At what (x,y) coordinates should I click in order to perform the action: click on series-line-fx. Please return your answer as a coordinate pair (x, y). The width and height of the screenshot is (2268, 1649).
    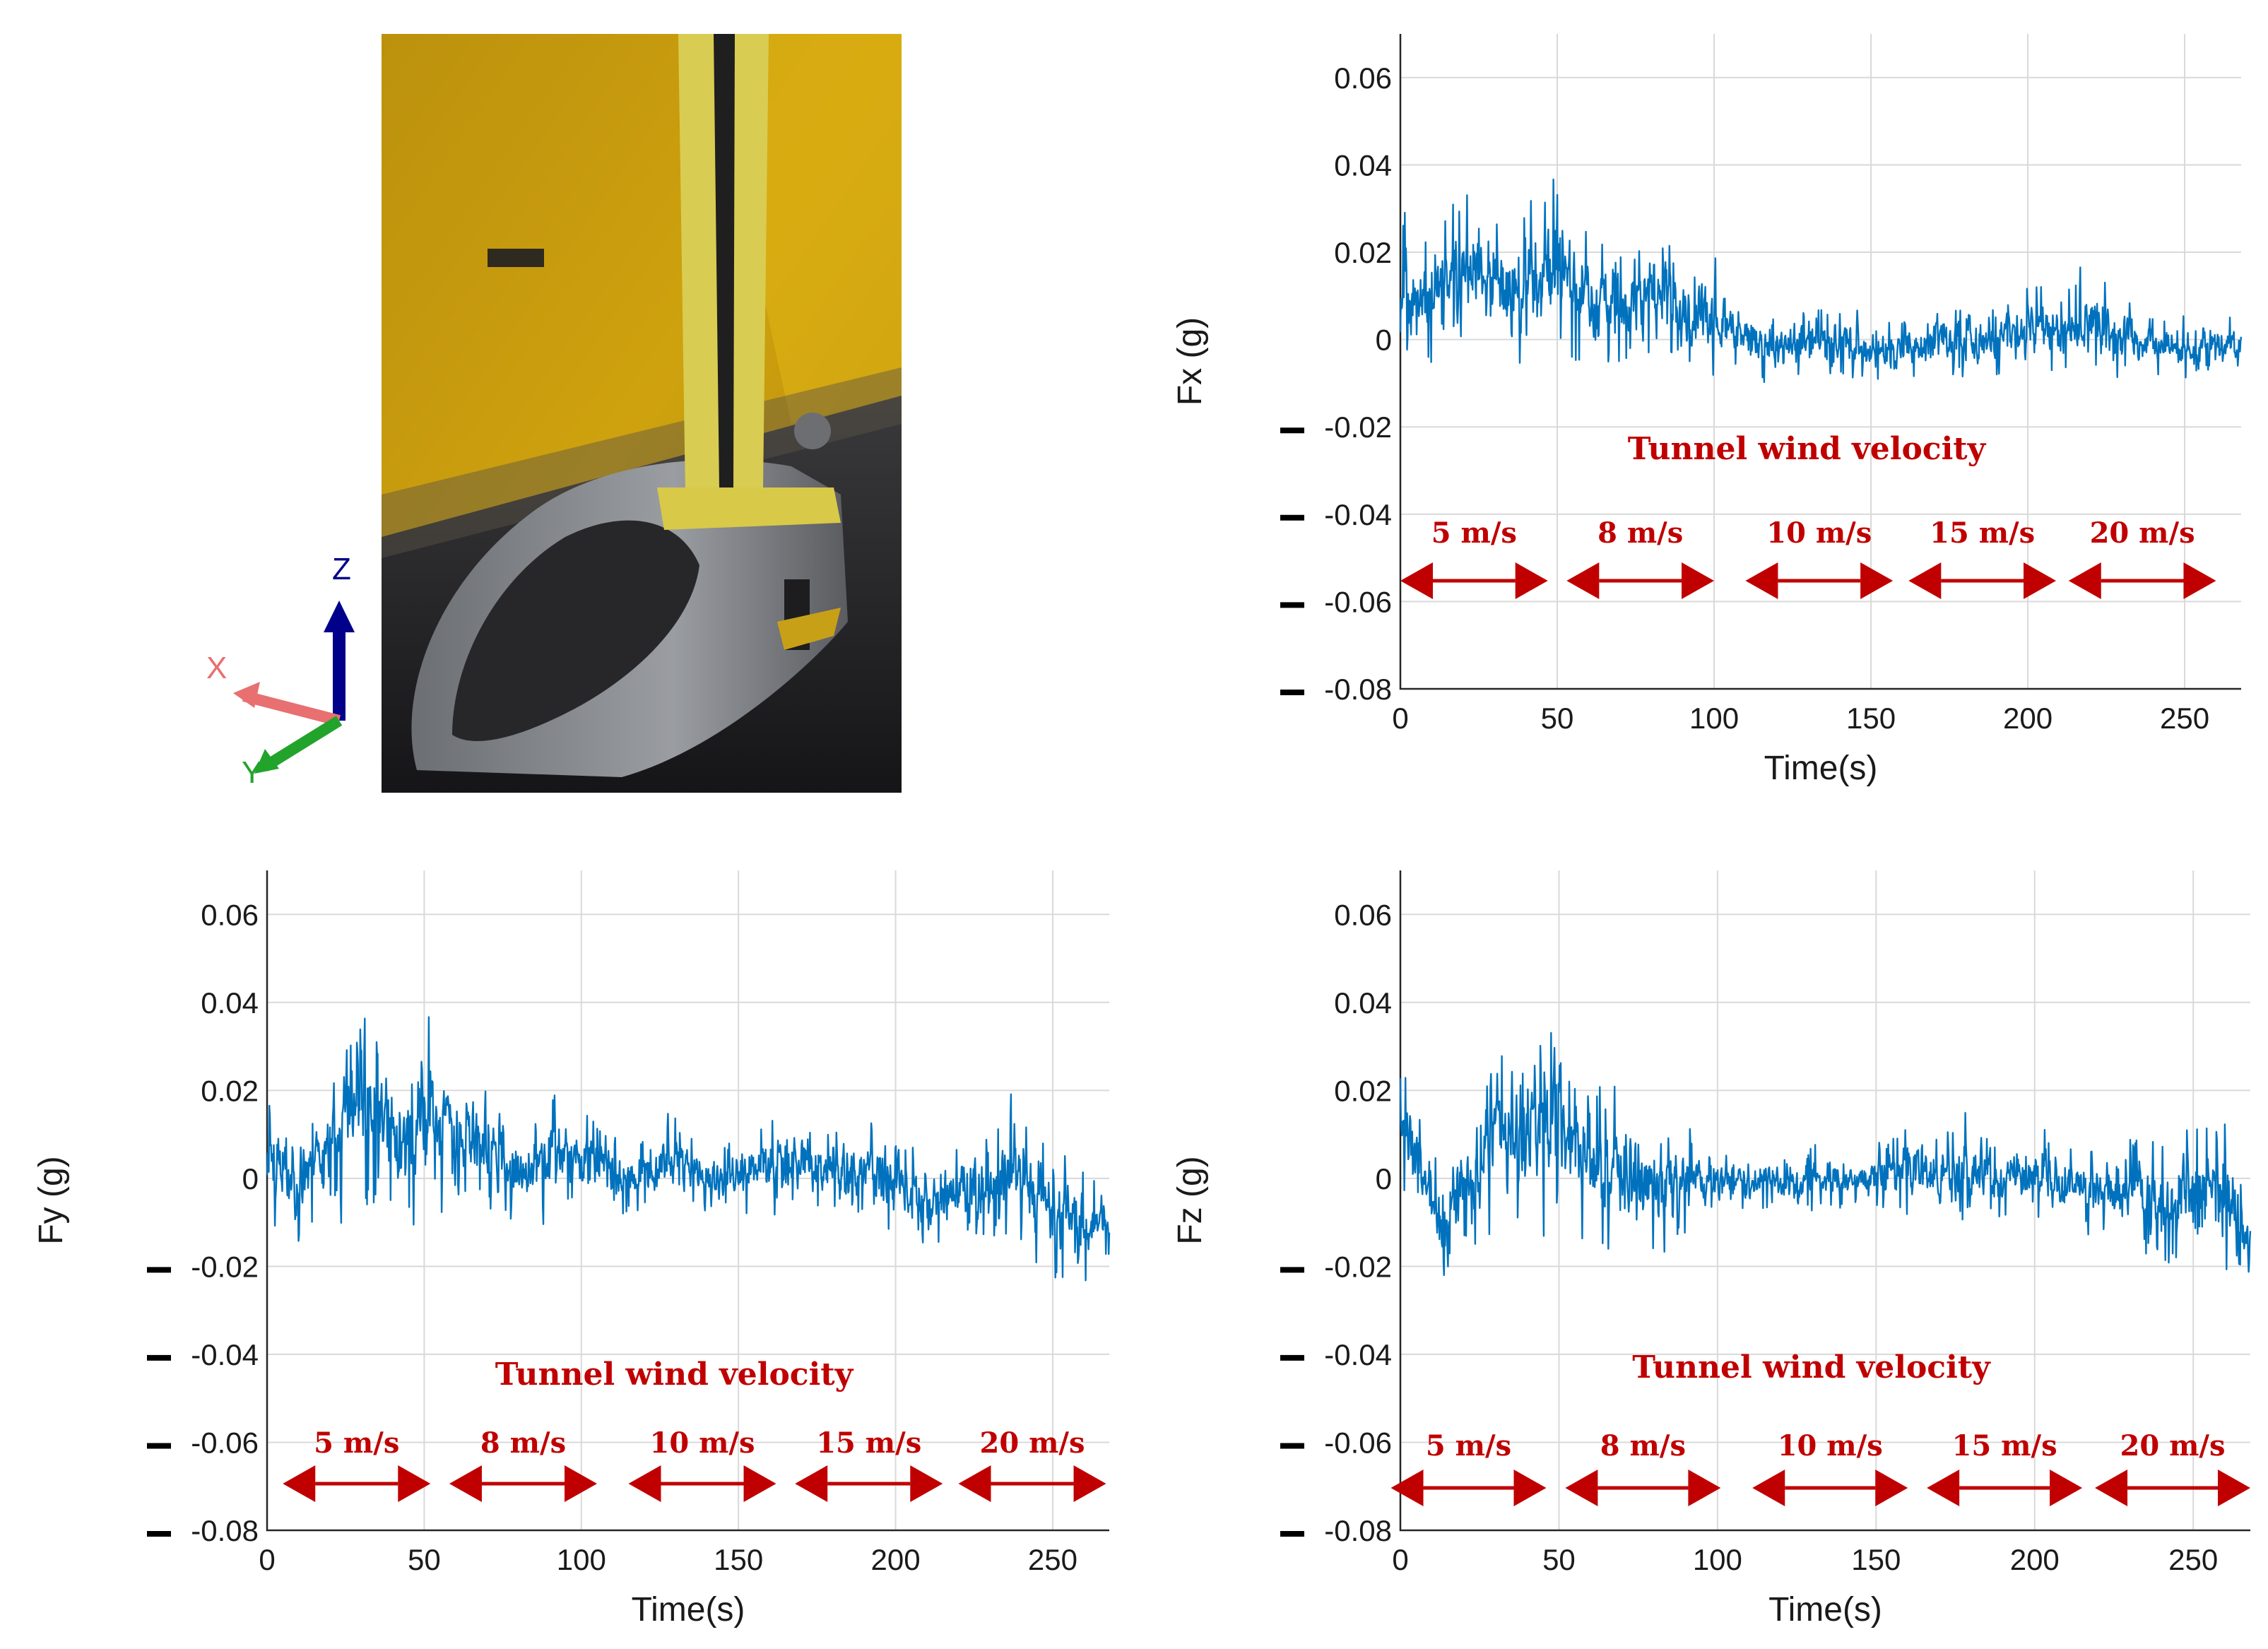
    Looking at the image, I should click on (1821, 281).